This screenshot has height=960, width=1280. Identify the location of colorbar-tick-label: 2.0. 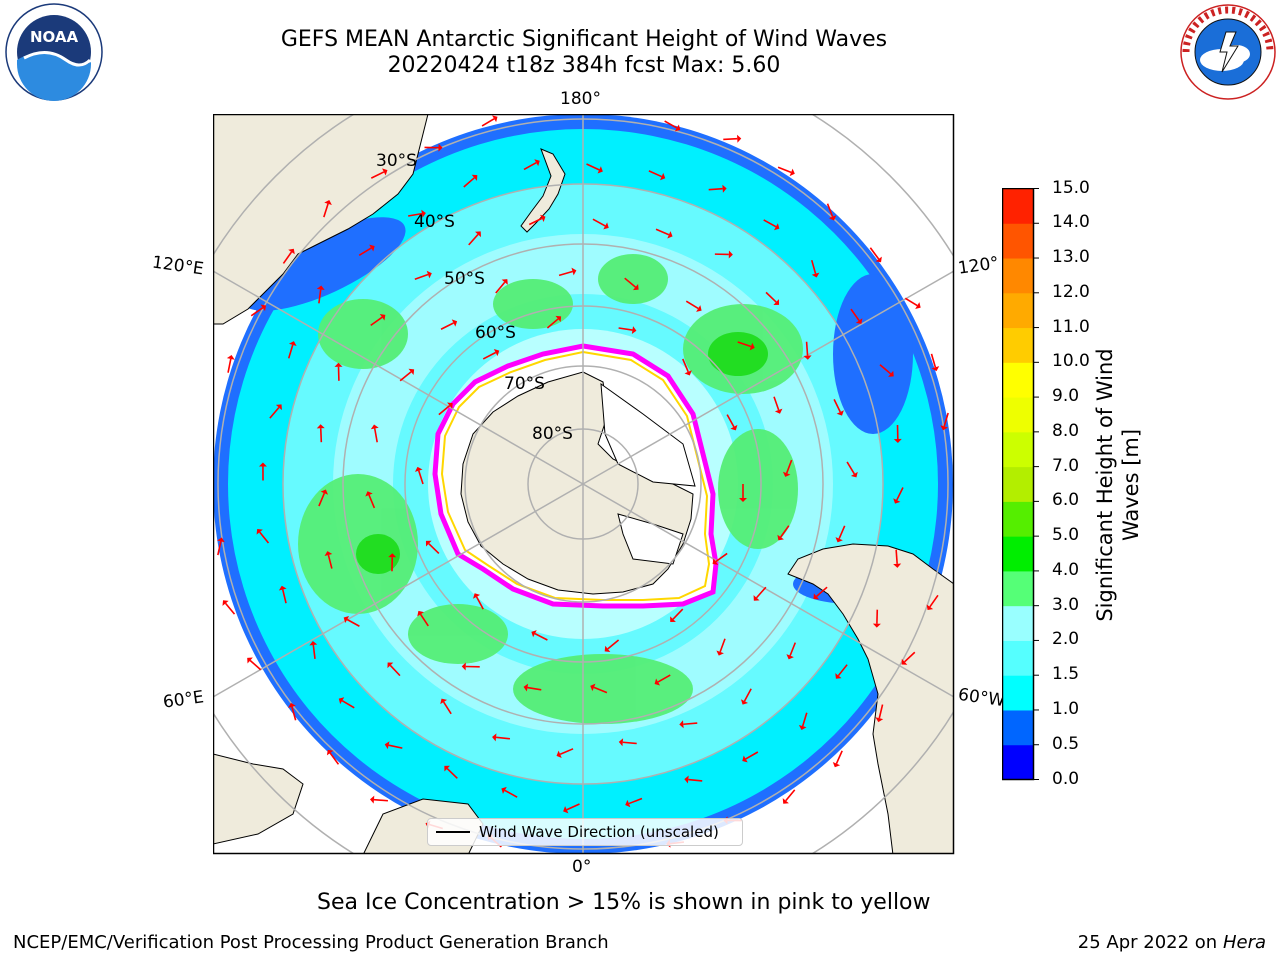
(1066, 639).